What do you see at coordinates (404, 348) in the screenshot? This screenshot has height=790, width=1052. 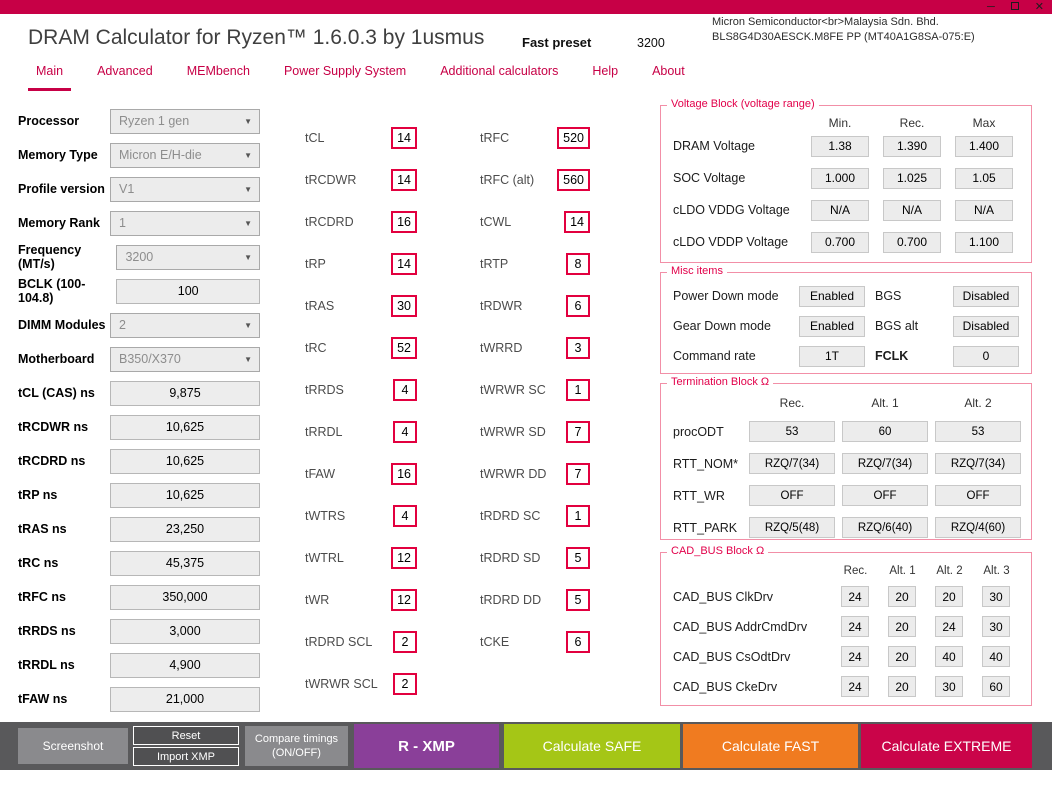 I see `trc-input: 52` at bounding box center [404, 348].